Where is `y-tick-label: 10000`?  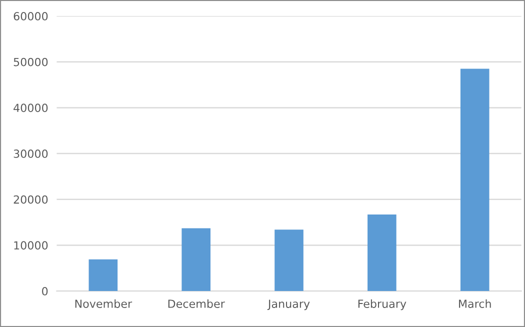 y-tick-label: 10000 is located at coordinates (31, 245).